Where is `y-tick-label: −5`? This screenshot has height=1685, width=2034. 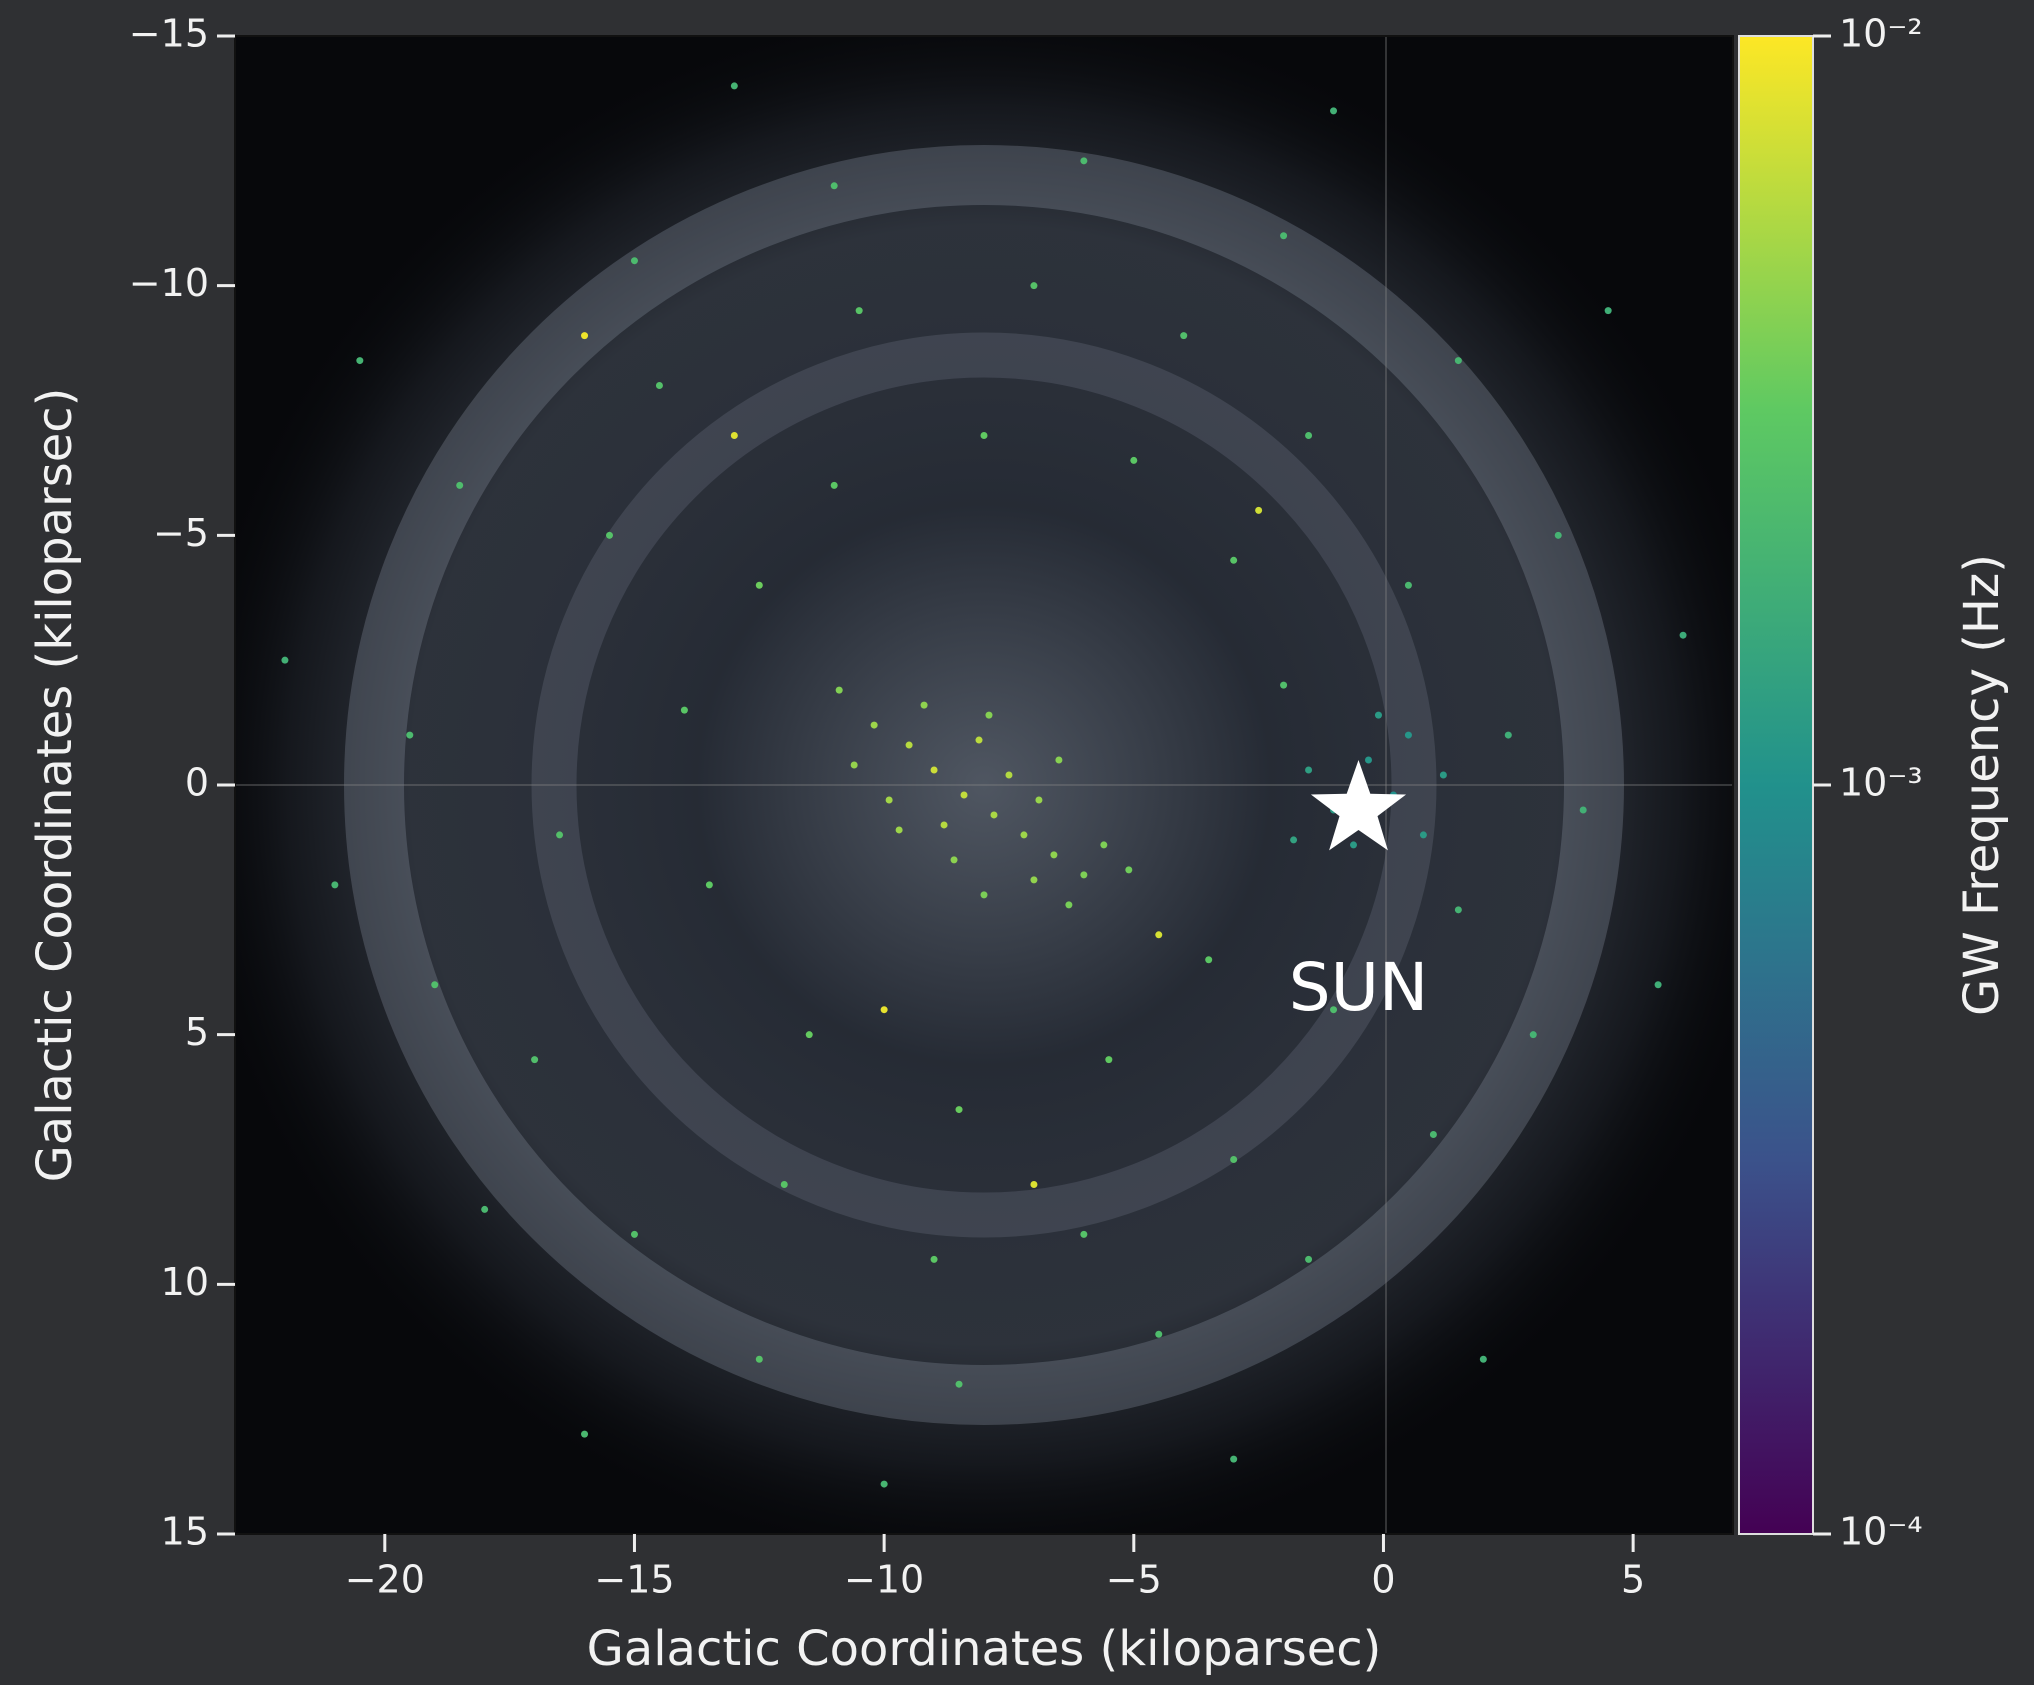
y-tick-label: −5 is located at coordinates (181, 533).